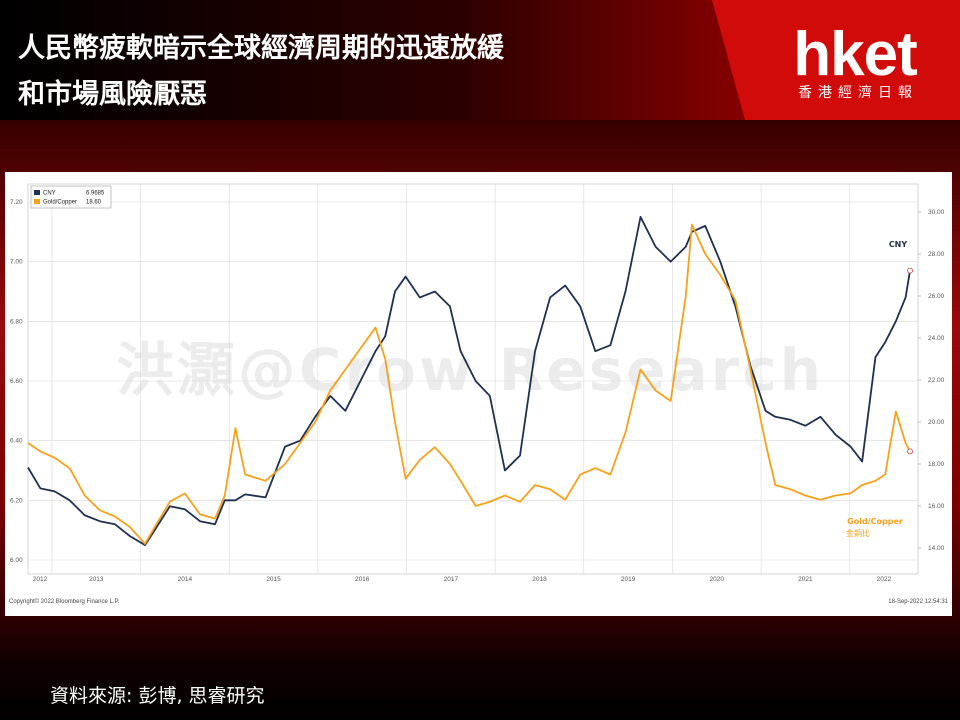 The height and width of the screenshot is (720, 960). I want to click on y-tick-label: 6.20, so click(16, 500).